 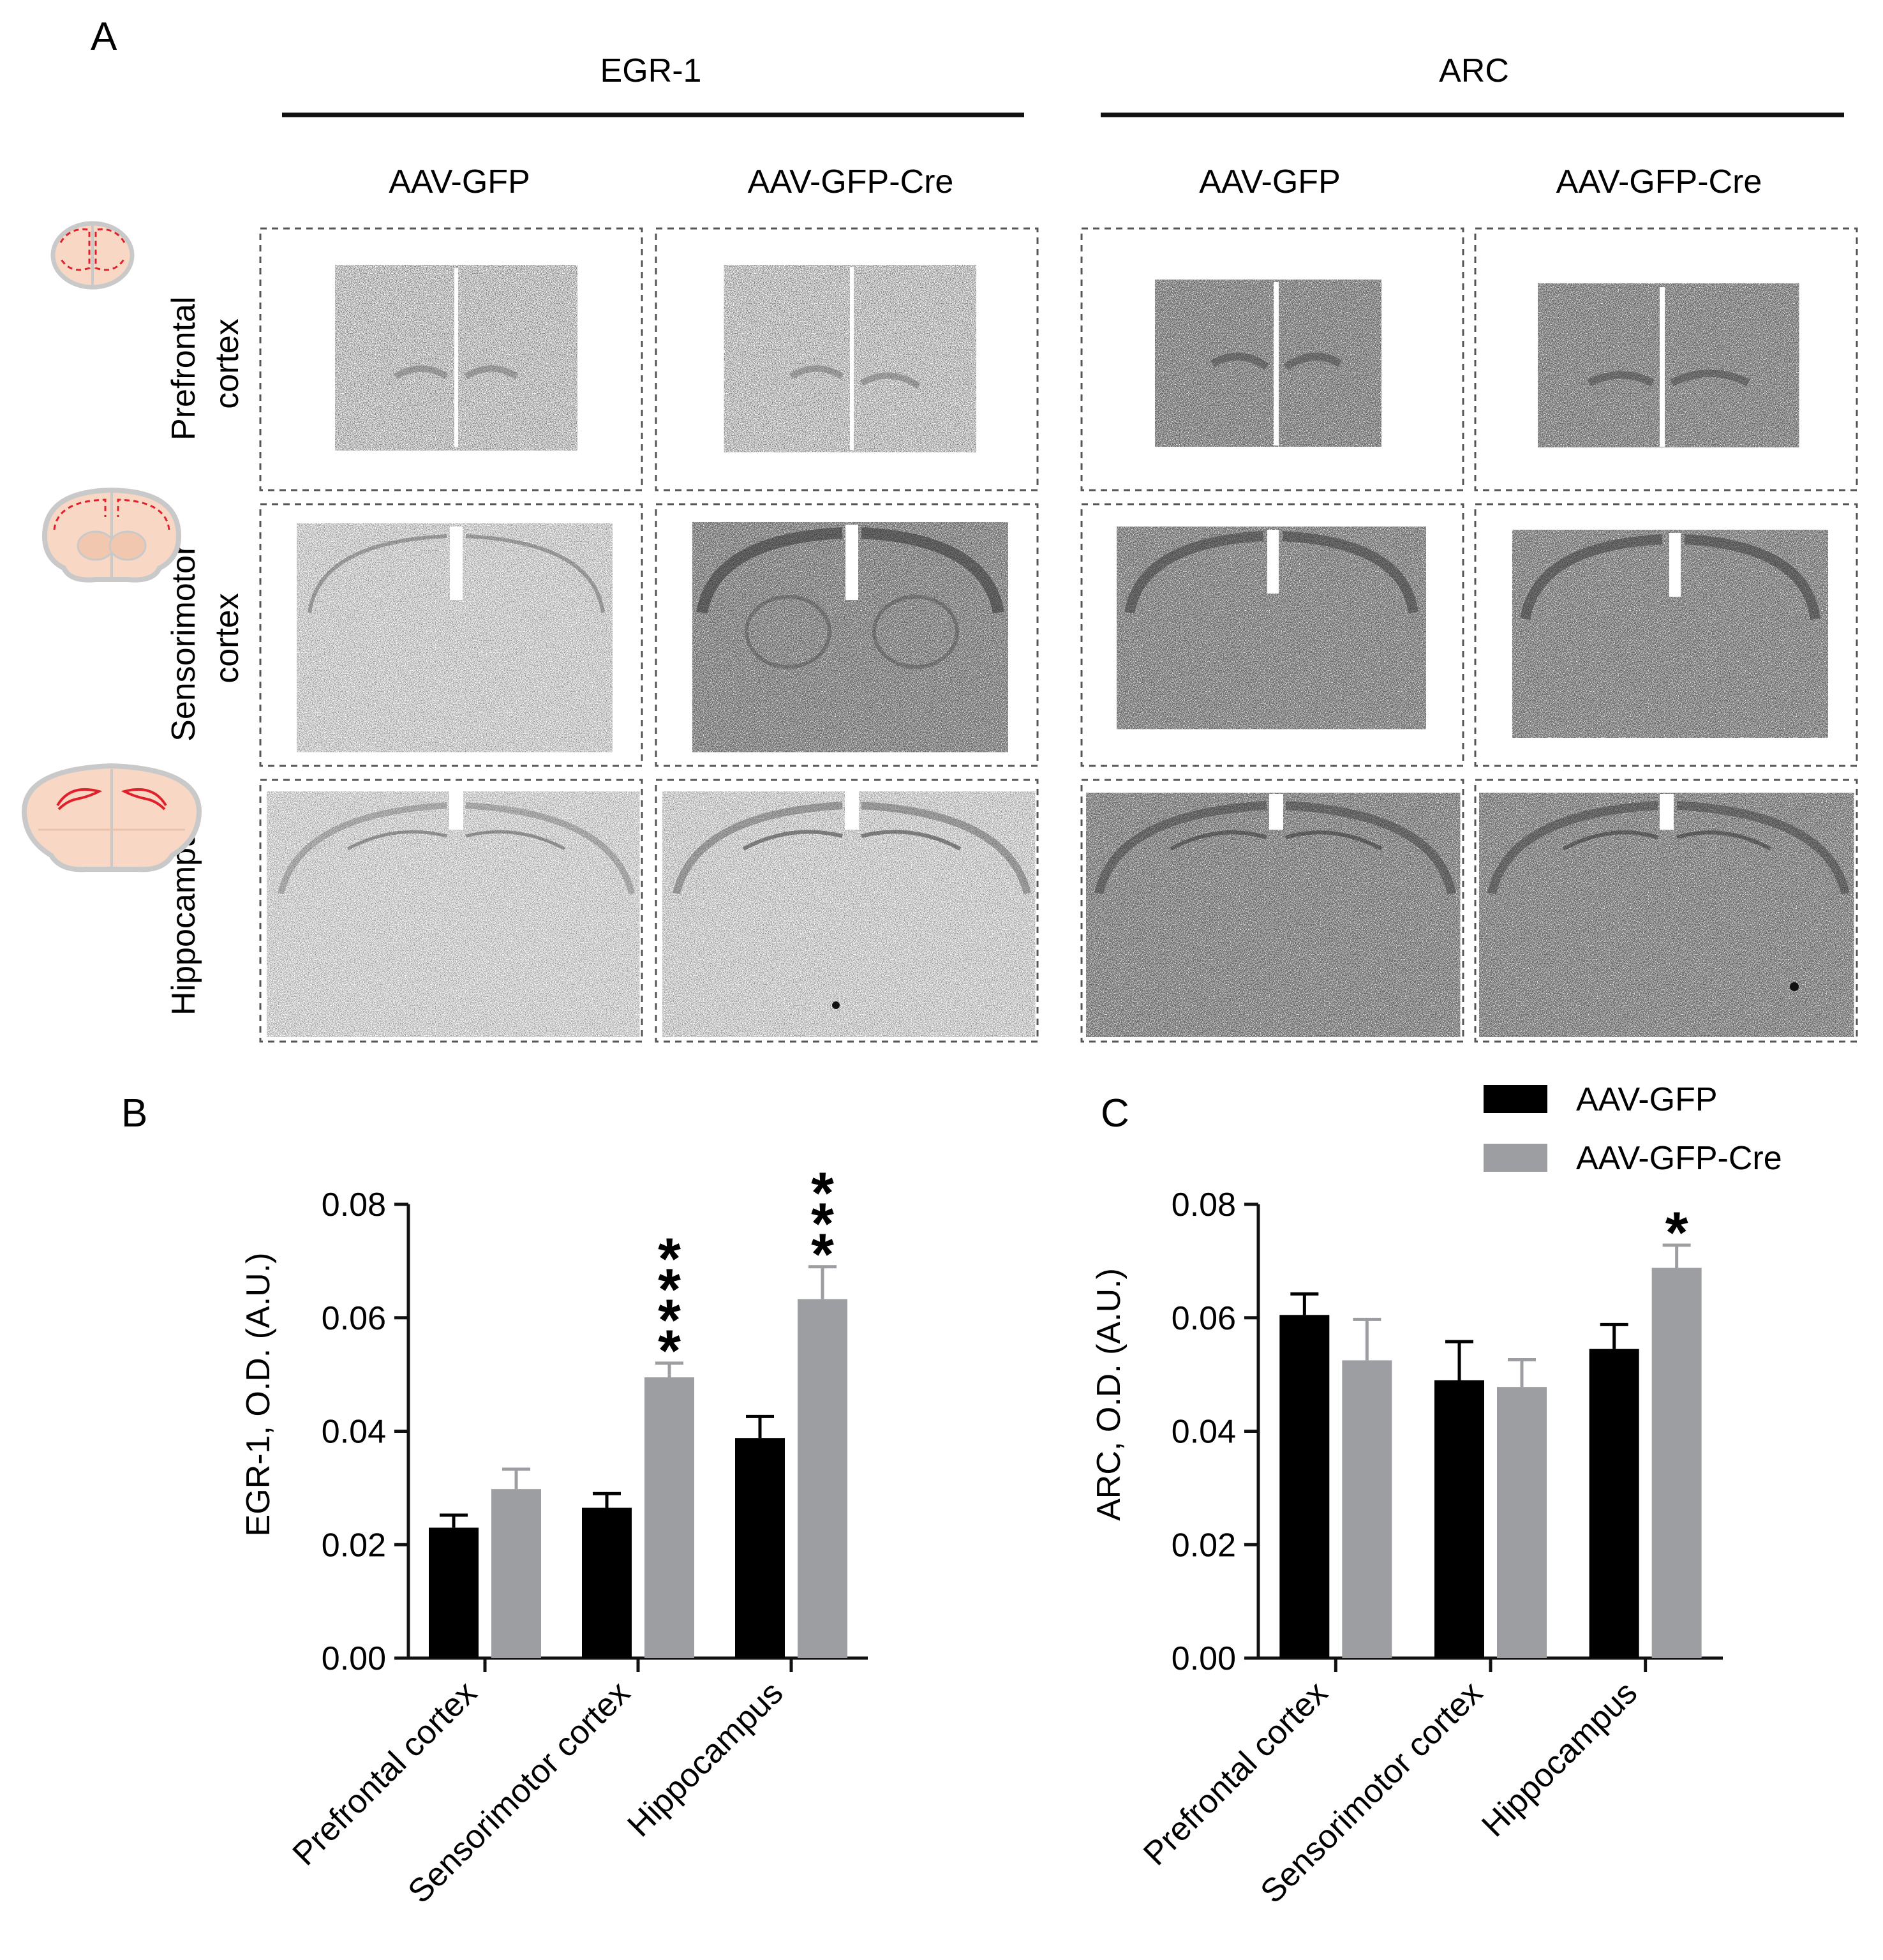 I want to click on column-header-arc-cre: AAV-GFP-Cre, so click(x=1659, y=181).